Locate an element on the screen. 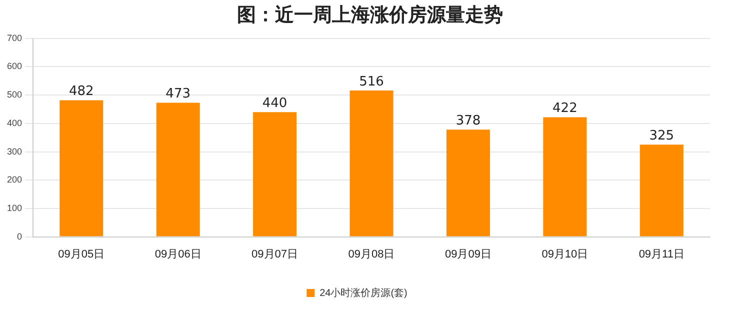 This screenshot has width=740, height=312. data-label: 440 is located at coordinates (275, 103).